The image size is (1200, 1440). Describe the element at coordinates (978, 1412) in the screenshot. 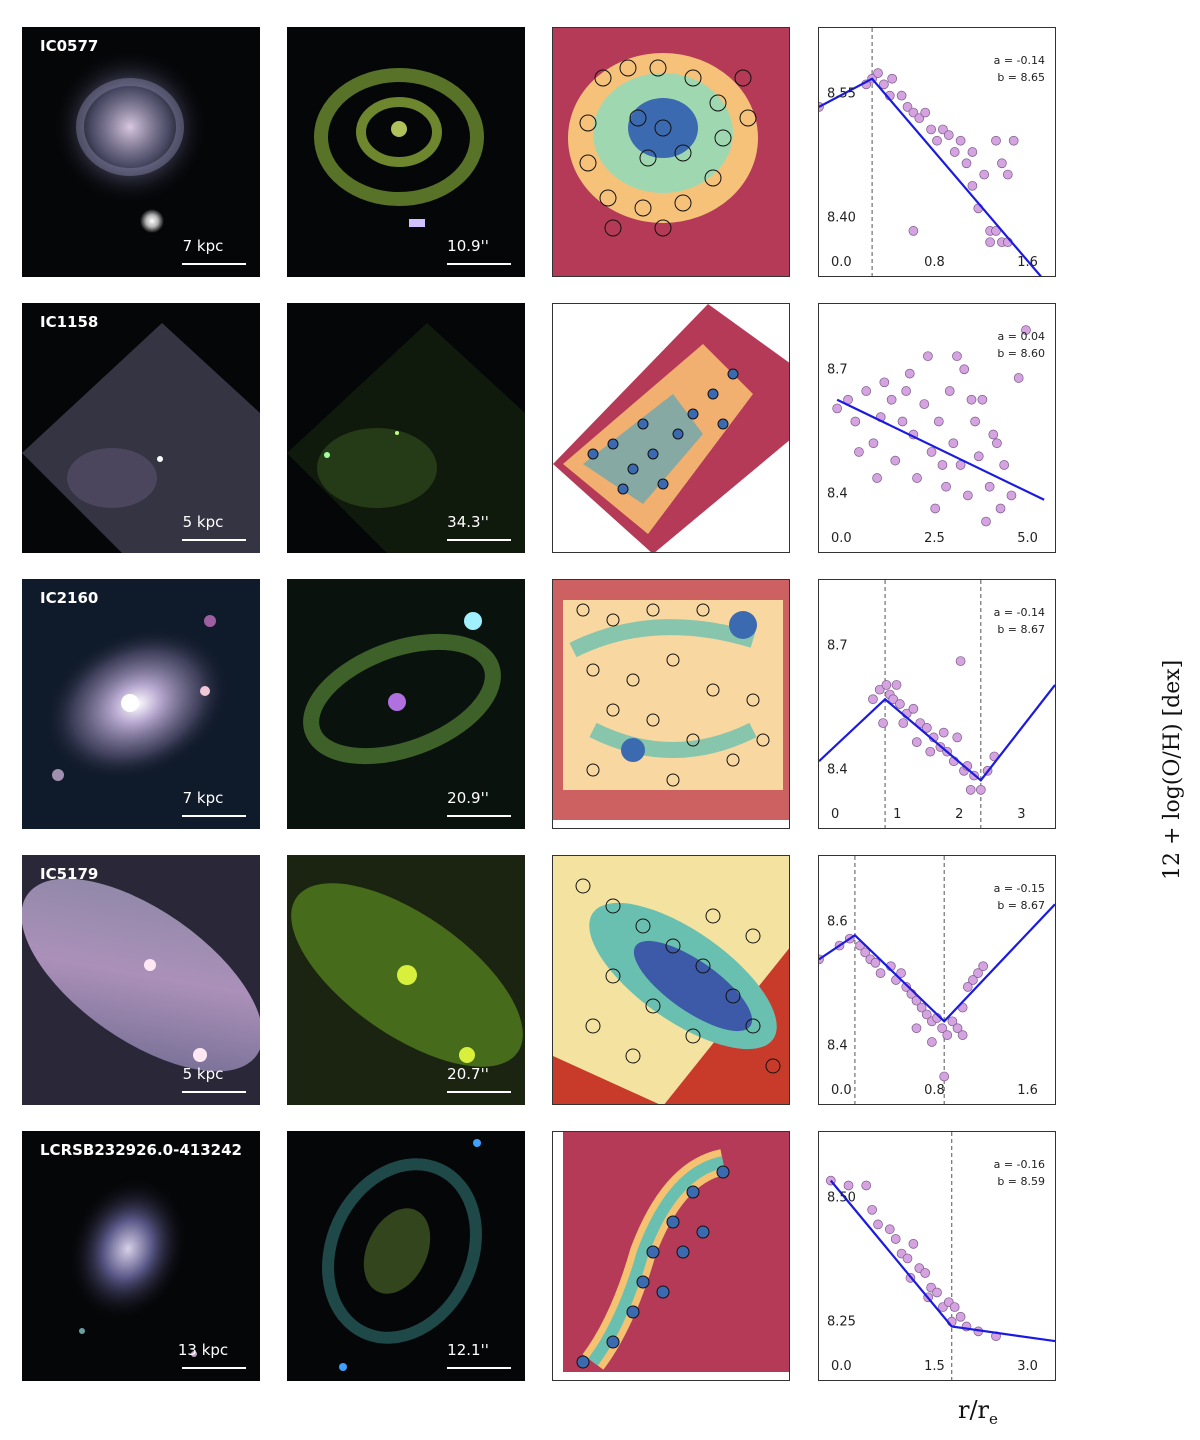

I see `x-axis-label: r/re` at that location.